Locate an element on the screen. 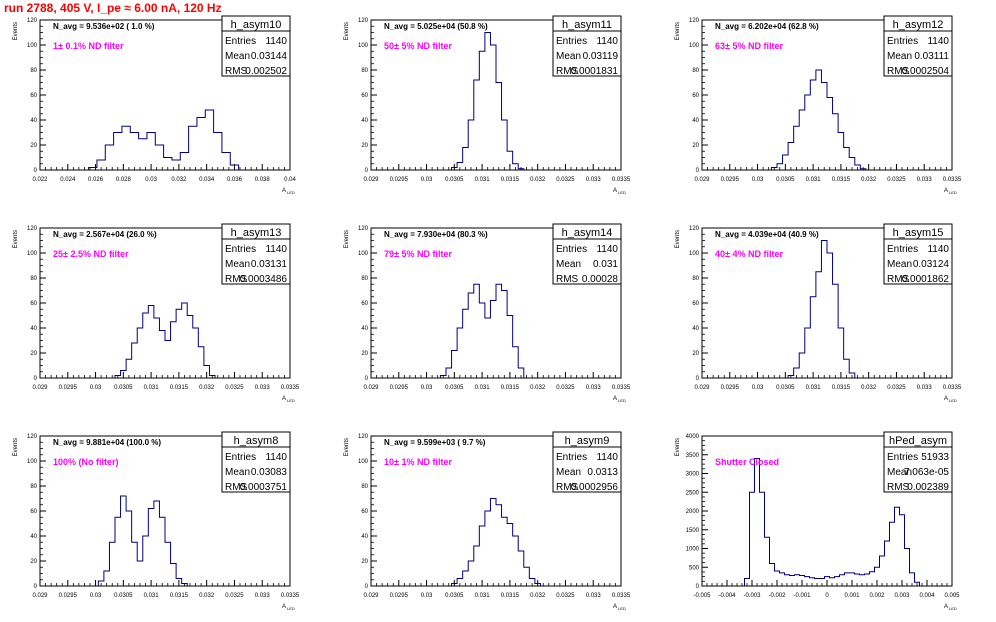  x-tick-label: 0.034 is located at coordinates (207, 180).